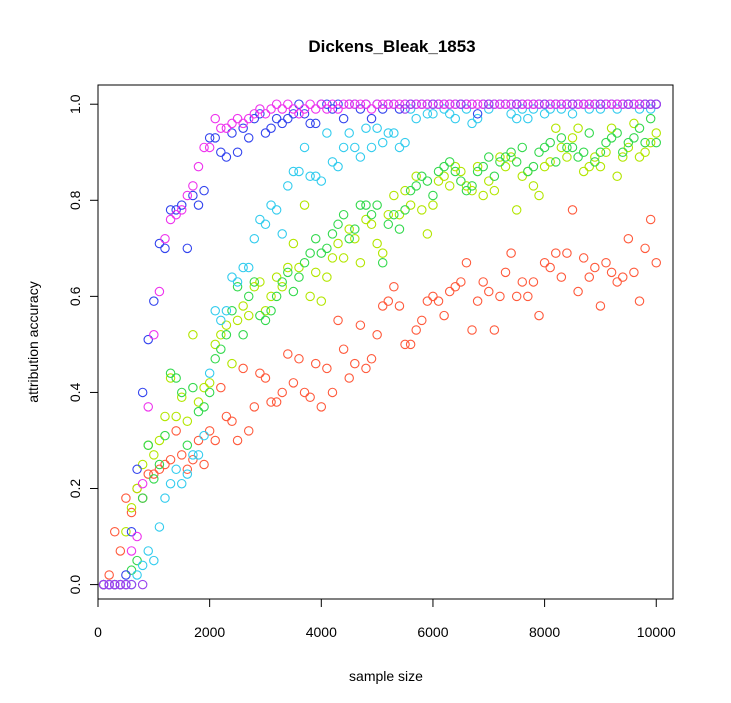 Image resolution: width=731 pixels, height=703 pixels. Describe the element at coordinates (75, 489) in the screenshot. I see `y-tick-label: 0.2` at that location.